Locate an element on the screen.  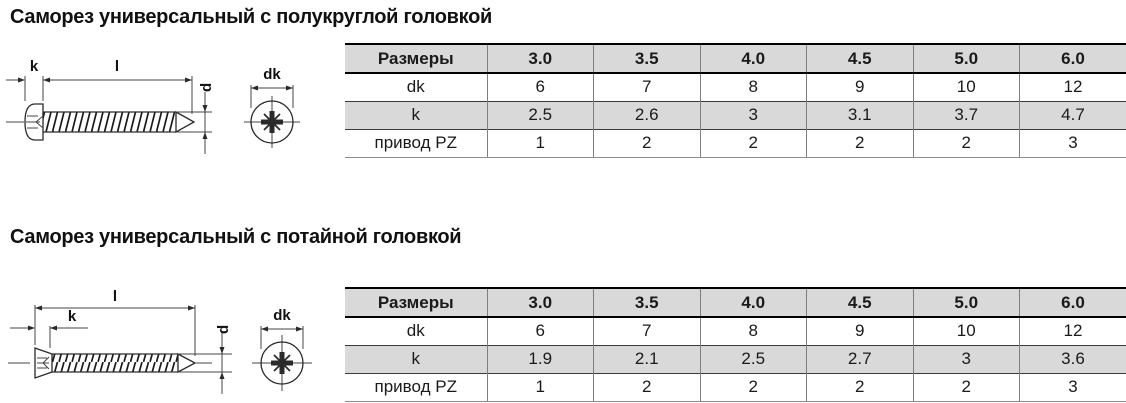
countersunk-head-end-view: dk is located at coordinates (282, 349).